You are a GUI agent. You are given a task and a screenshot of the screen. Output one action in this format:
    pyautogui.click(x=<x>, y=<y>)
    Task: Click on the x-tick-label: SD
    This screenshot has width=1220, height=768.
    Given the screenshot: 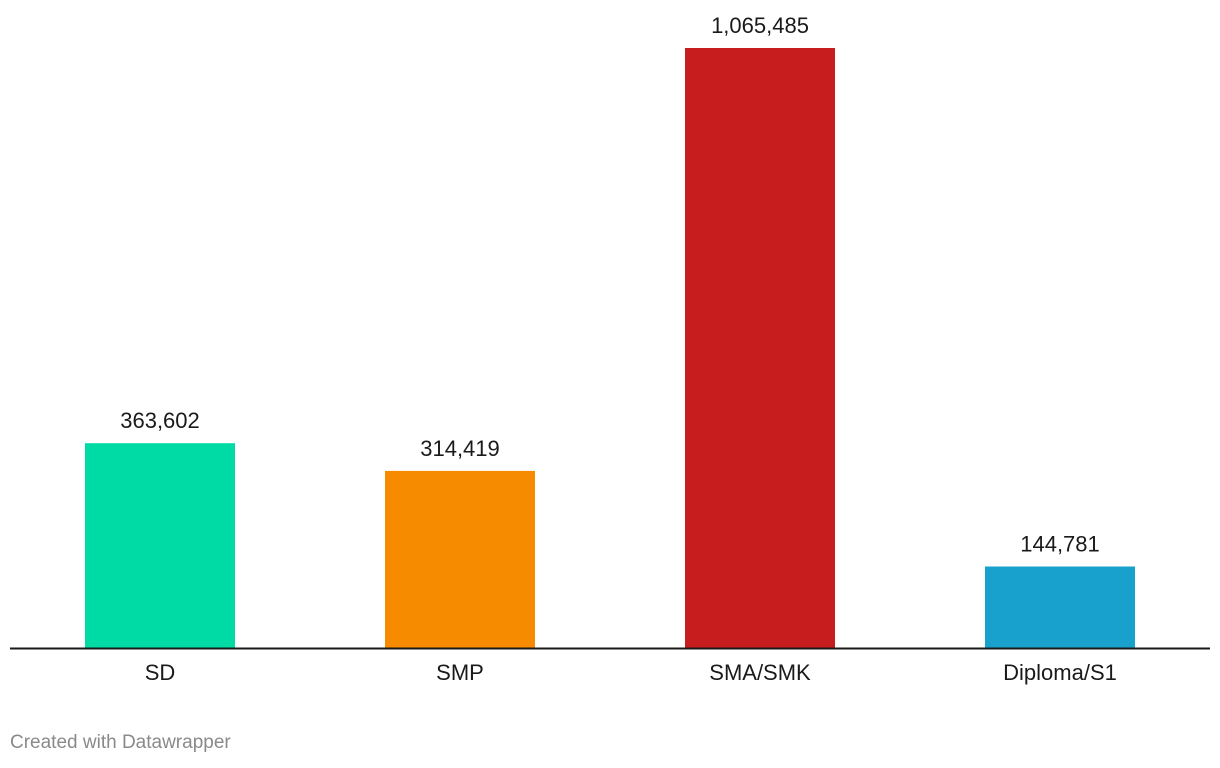 What is the action you would take?
    pyautogui.click(x=160, y=672)
    